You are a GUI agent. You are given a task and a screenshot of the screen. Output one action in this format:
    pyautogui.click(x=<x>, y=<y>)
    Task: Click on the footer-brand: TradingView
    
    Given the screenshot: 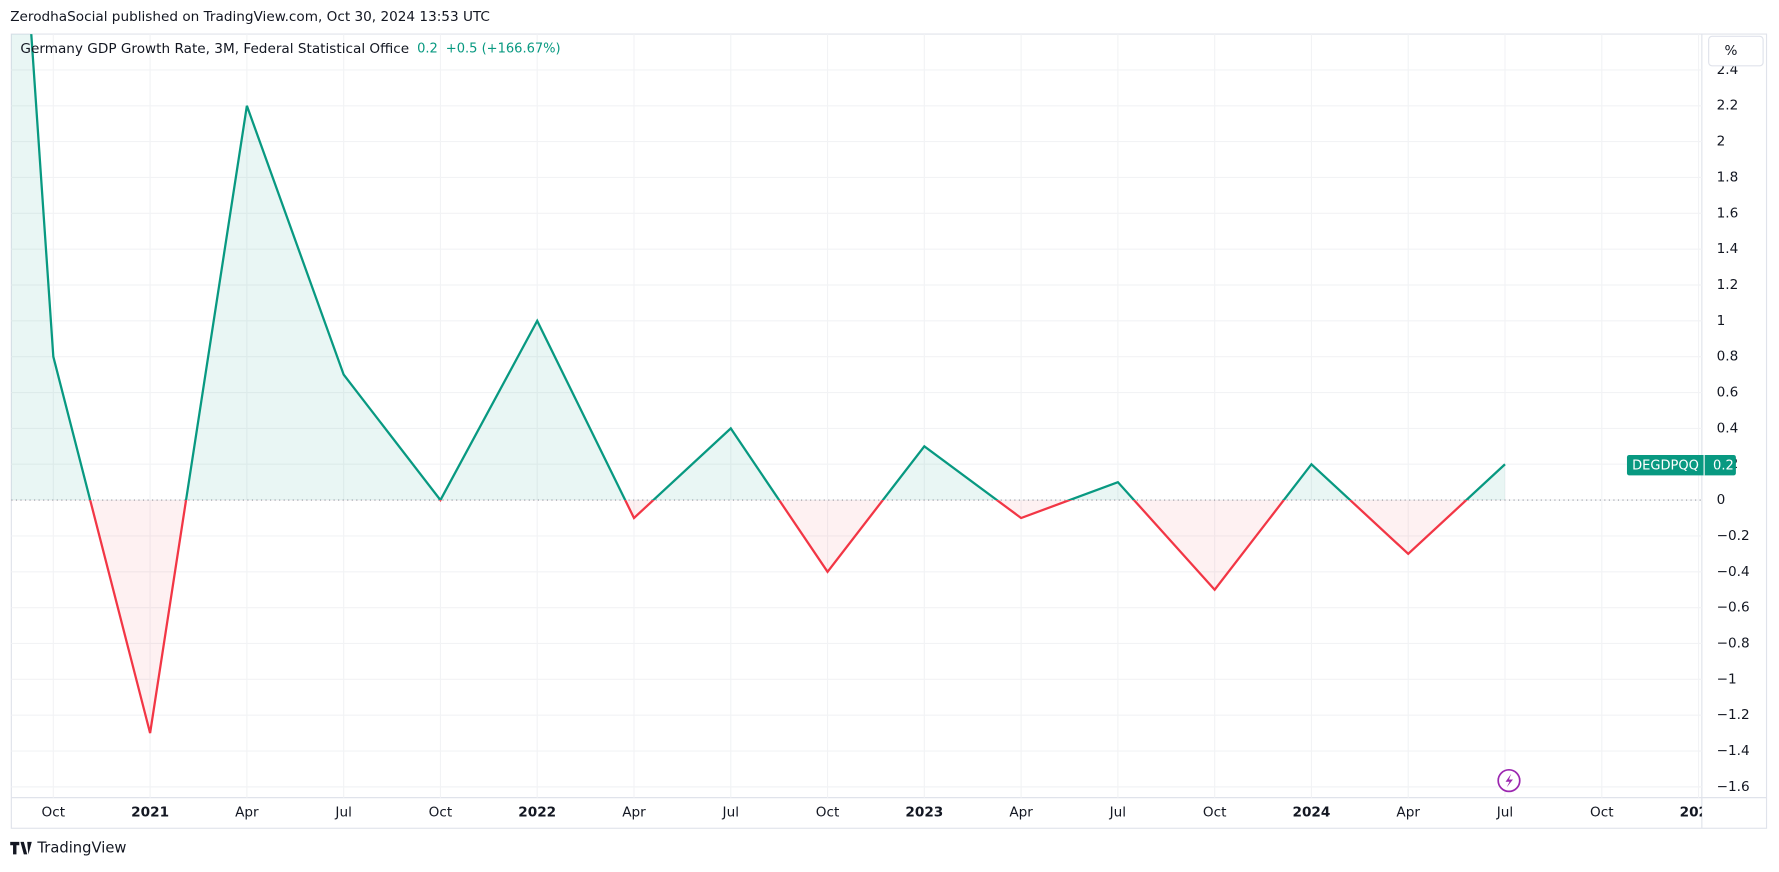 What is the action you would take?
    pyautogui.click(x=81, y=848)
    